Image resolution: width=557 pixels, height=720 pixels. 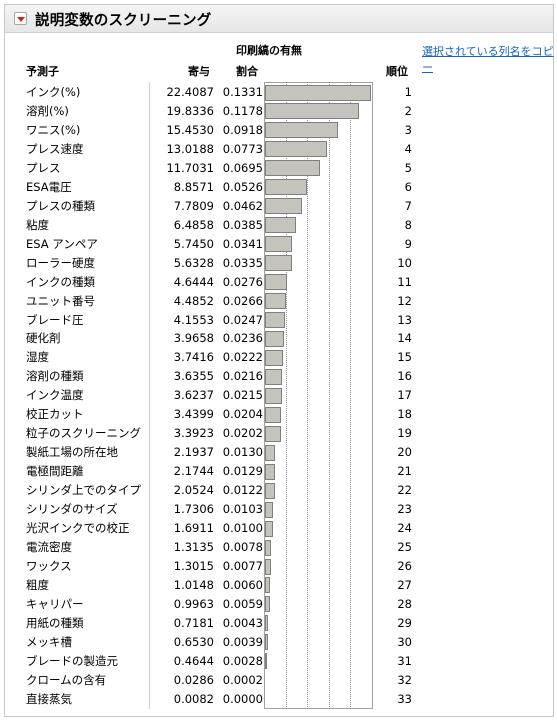 I want to click on predictor-name: プレス, so click(x=43, y=167).